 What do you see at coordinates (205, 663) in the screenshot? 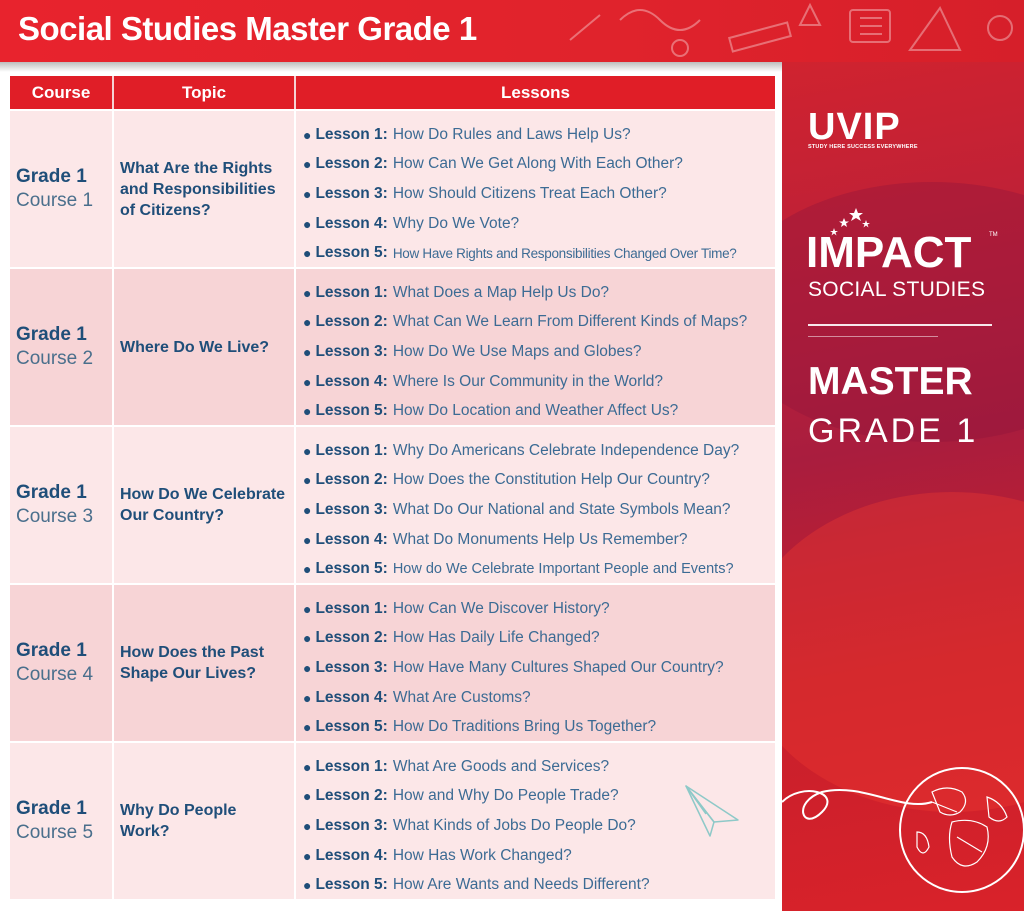
I see `topic-cell: How Does the Past Shape Our Lives?` at bounding box center [205, 663].